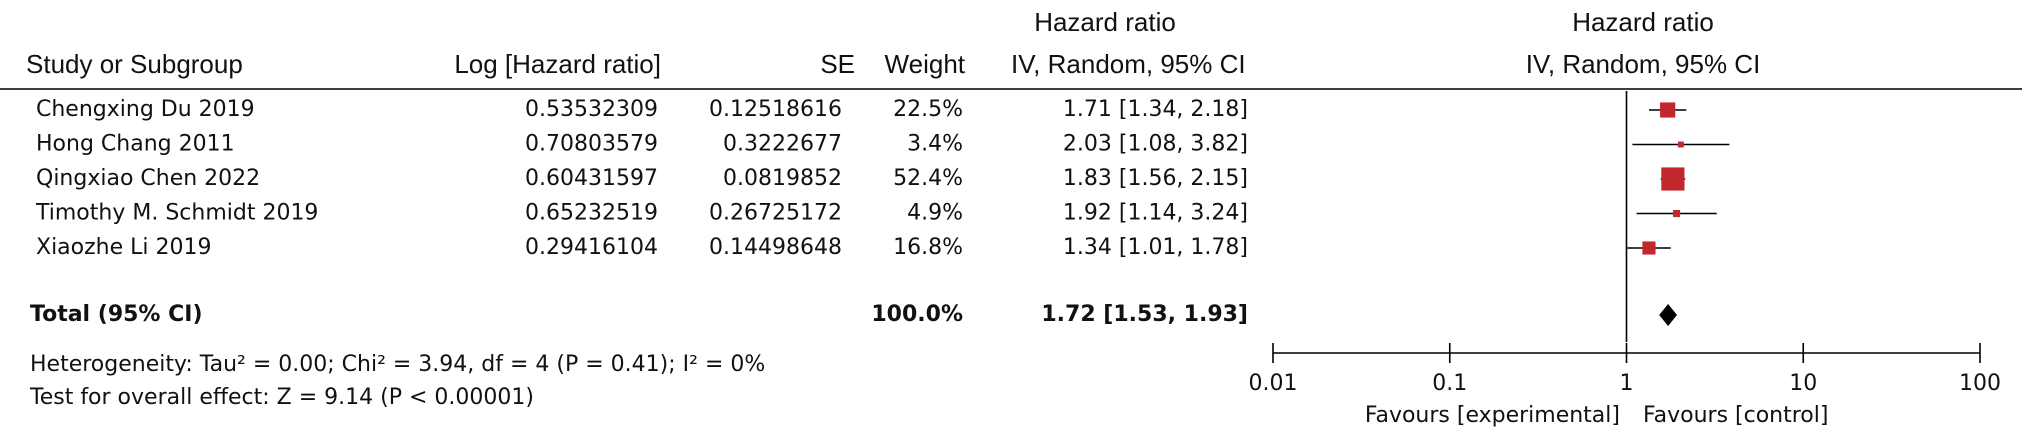 This screenshot has height=438, width=2032. I want to click on total-diamond, so click(1668, 315).